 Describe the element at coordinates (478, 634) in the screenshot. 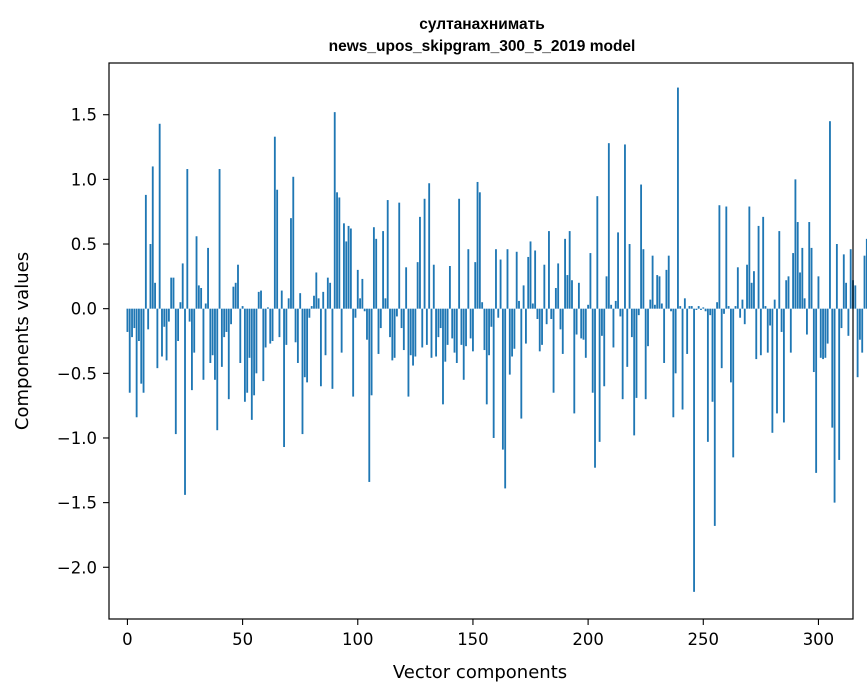

I see `x-axis-ticks: 0 50 100 150 200 250 300` at that location.